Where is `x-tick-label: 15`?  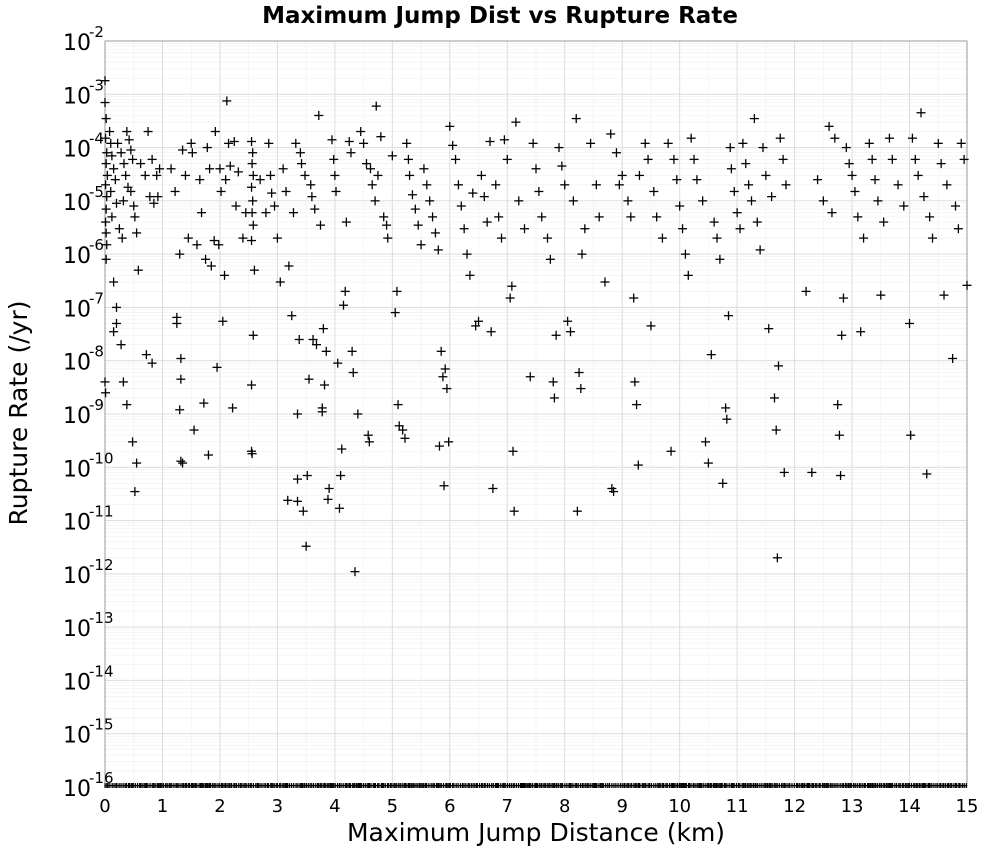
x-tick-label: 15 is located at coordinates (967, 806).